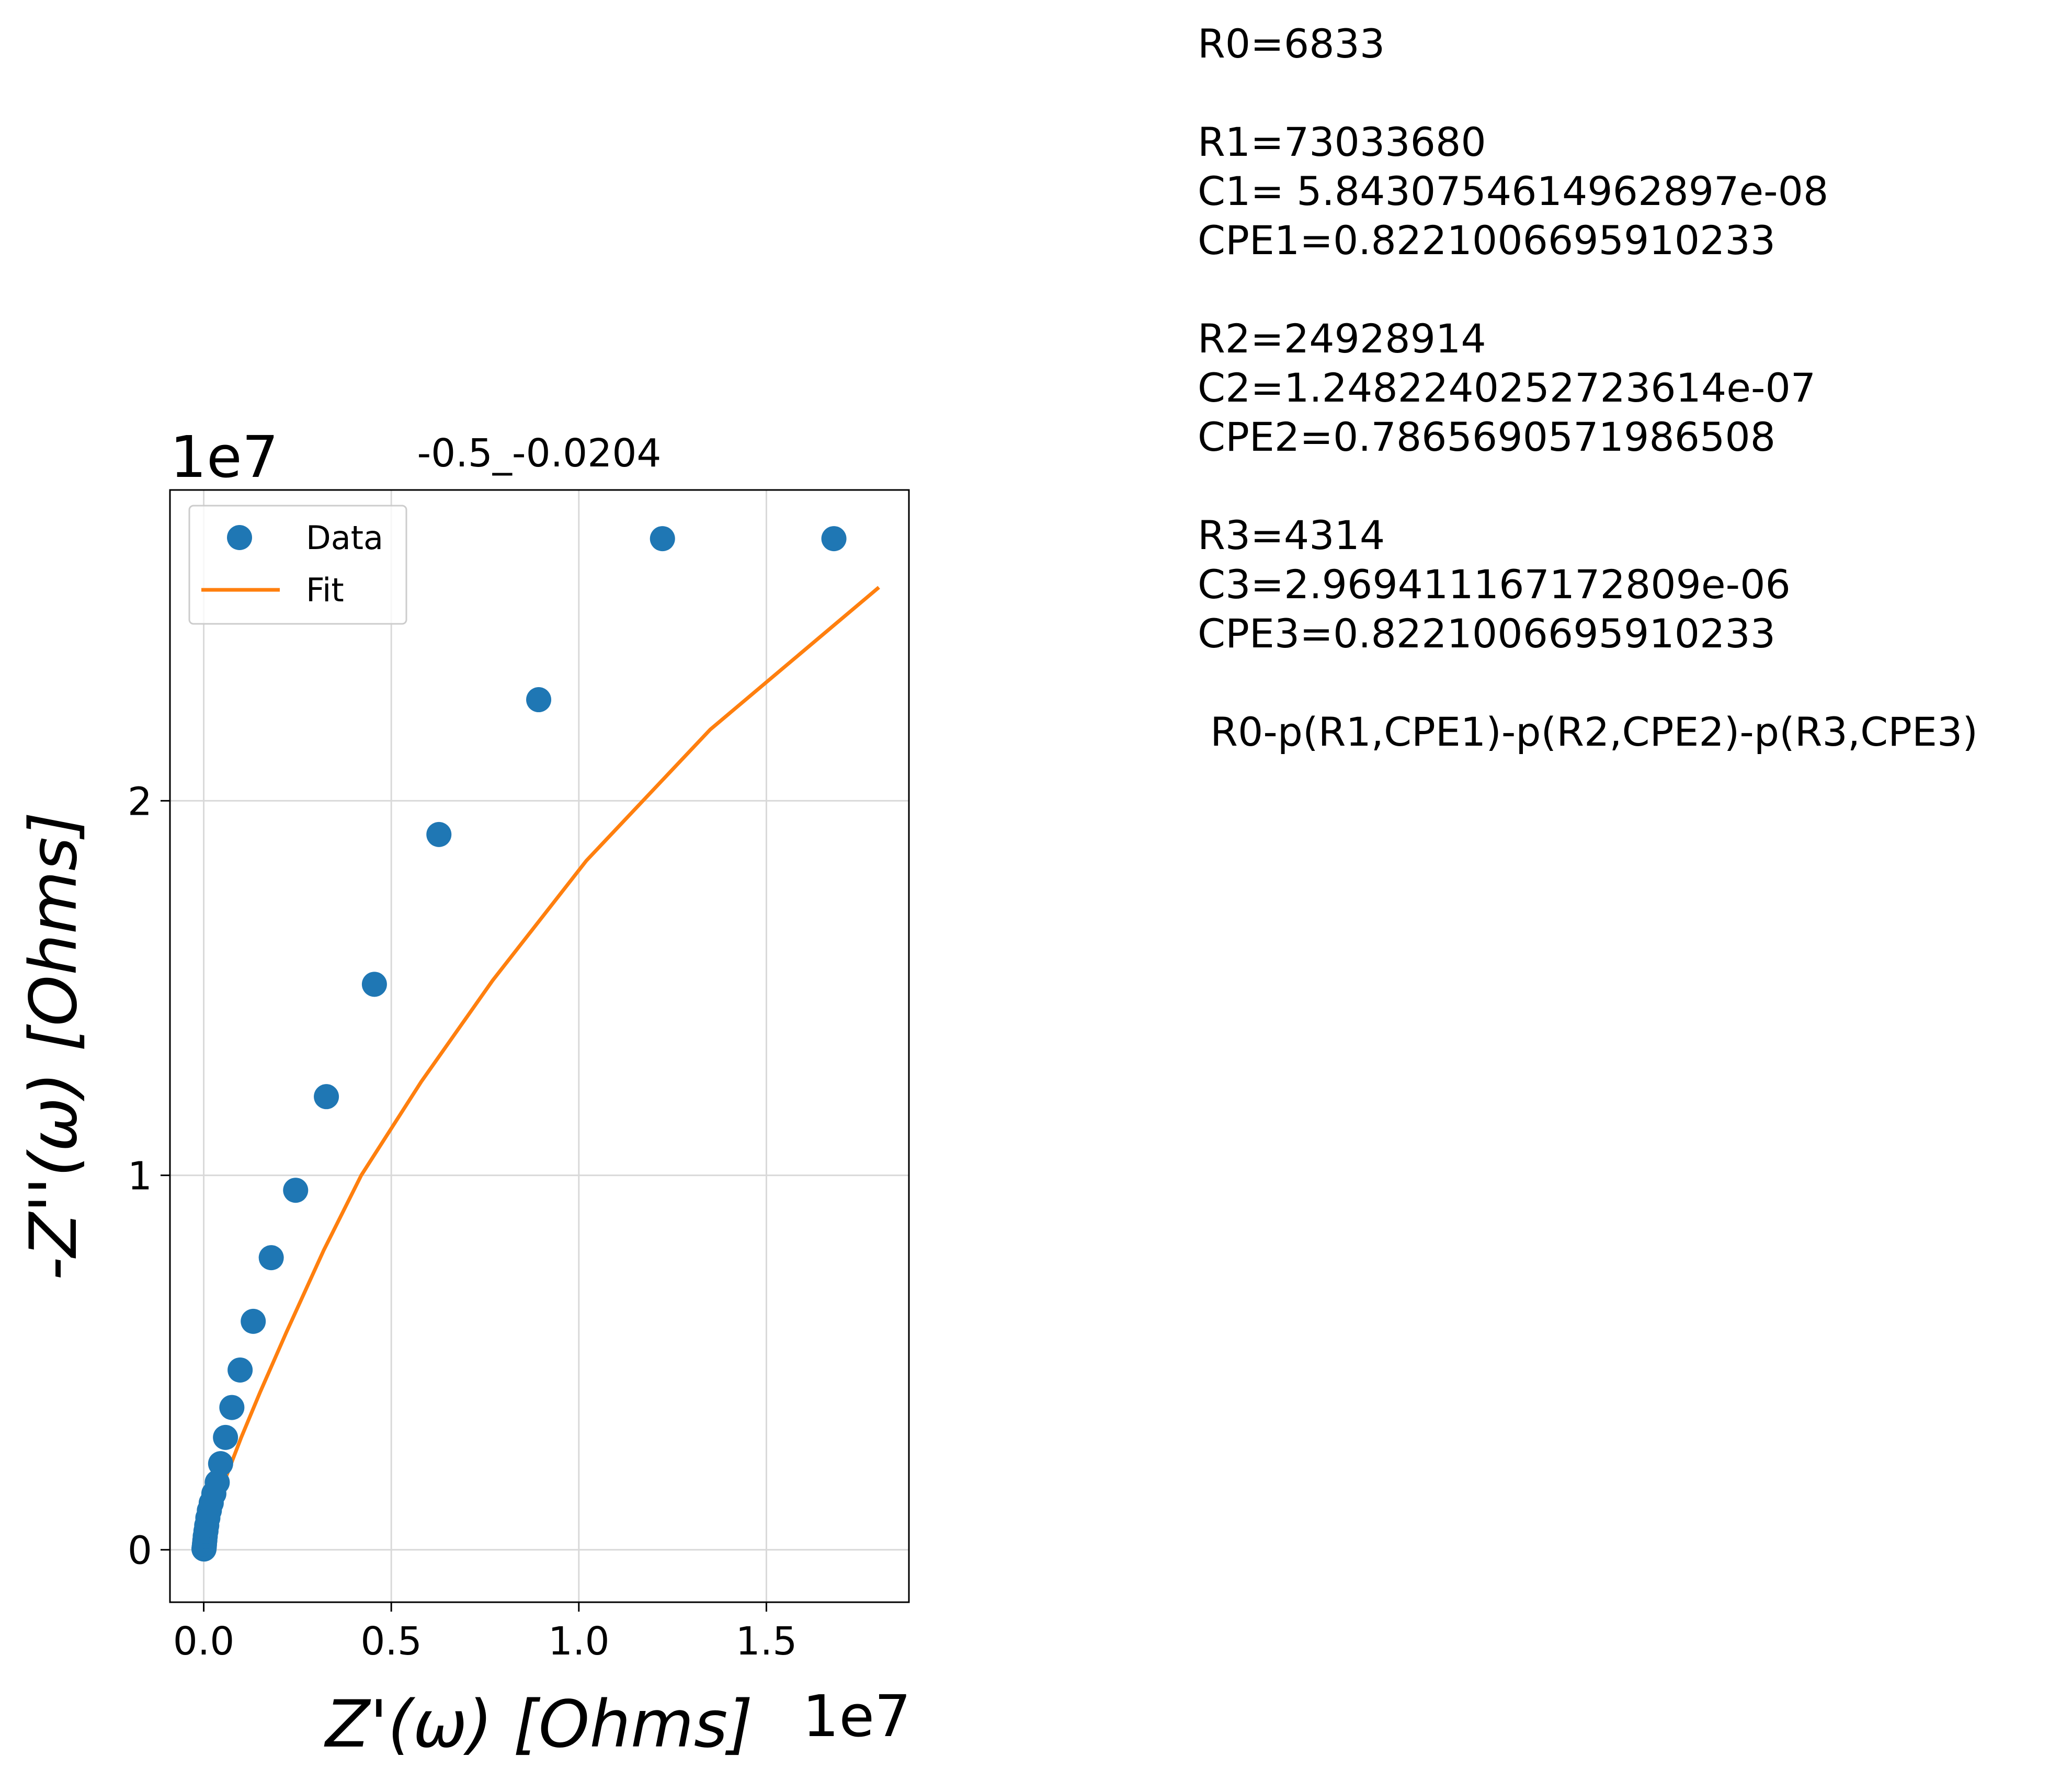  Describe the element at coordinates (1292, 535) in the screenshot. I see `param-r3: R3=4314` at that location.